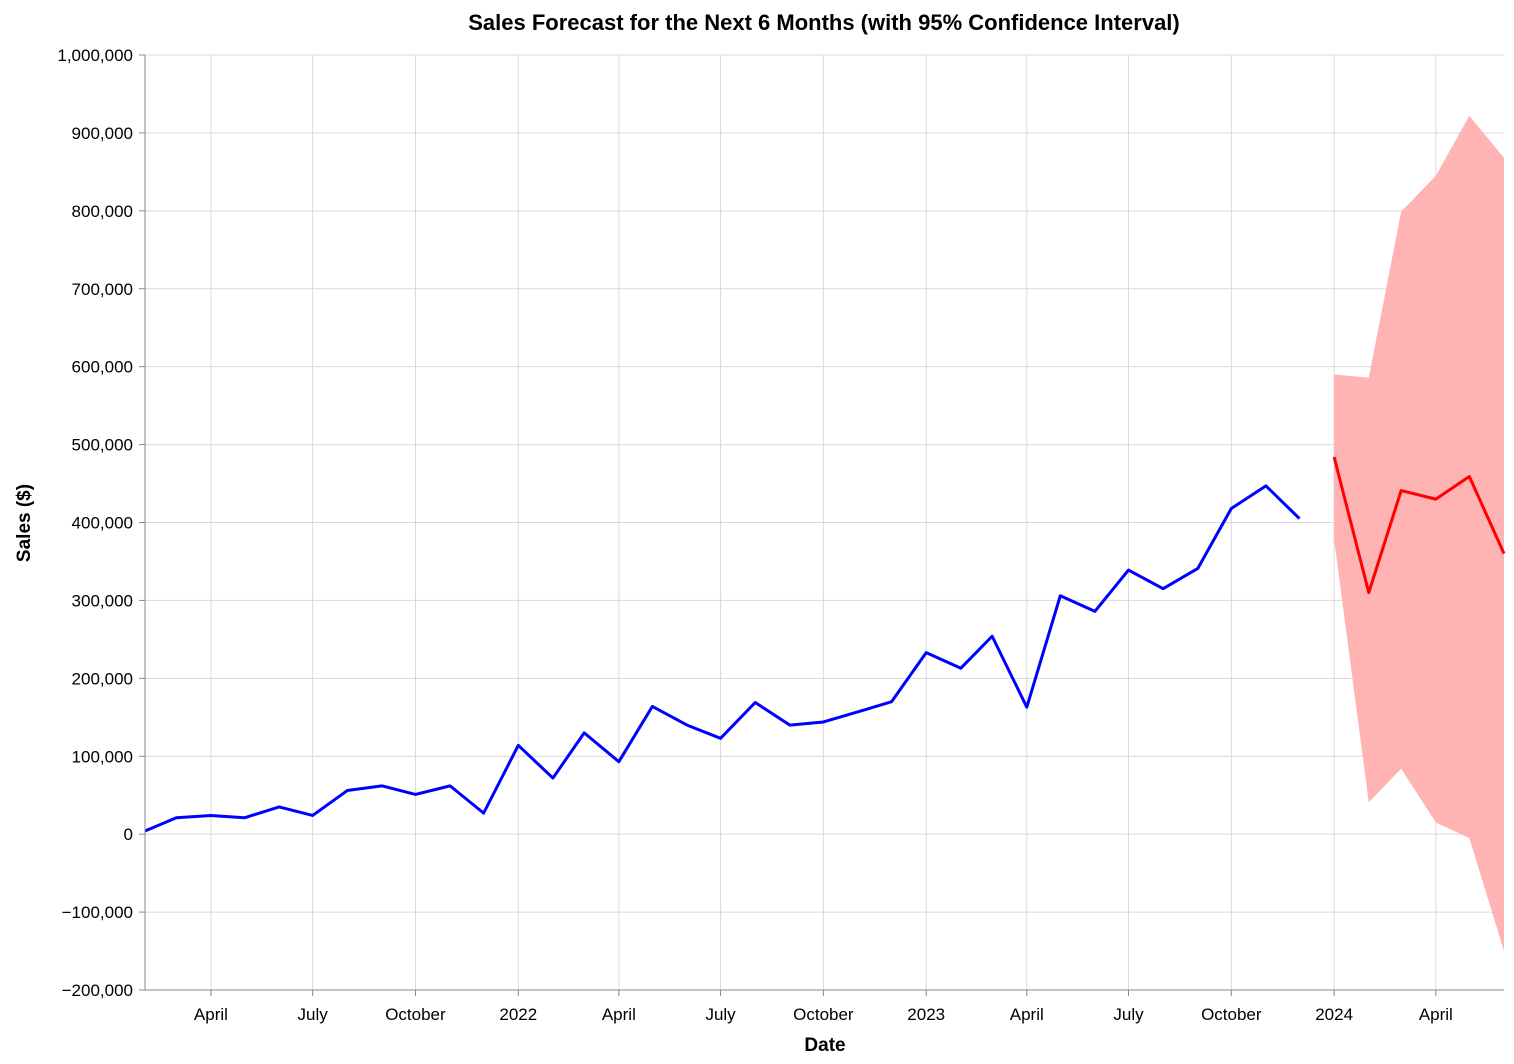 Image resolution: width=1514 pixels, height=1064 pixels. I want to click on y-tick-label: 100,000, so click(102, 756).